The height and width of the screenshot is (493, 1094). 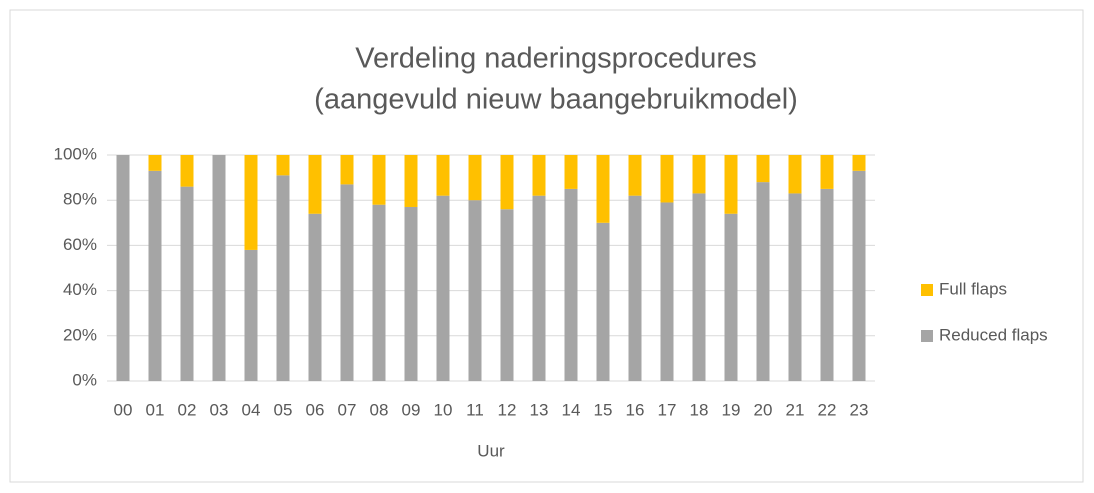 I want to click on legend-label: Full flaps, so click(x=973, y=288).